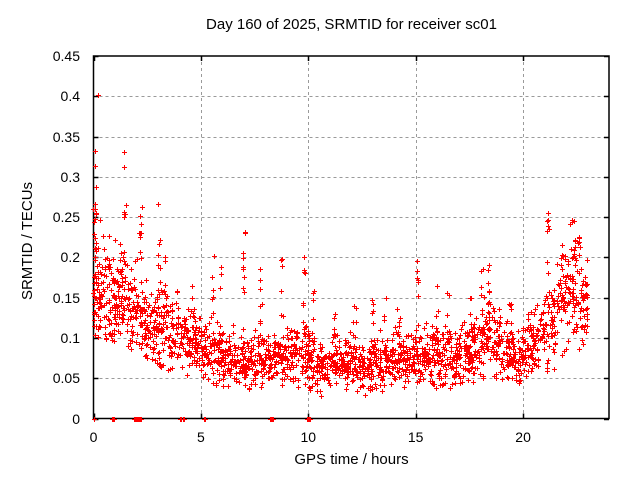 The width and height of the screenshot is (640, 480). Describe the element at coordinates (308, 437) in the screenshot. I see `x-tick-label-10: 10` at that location.